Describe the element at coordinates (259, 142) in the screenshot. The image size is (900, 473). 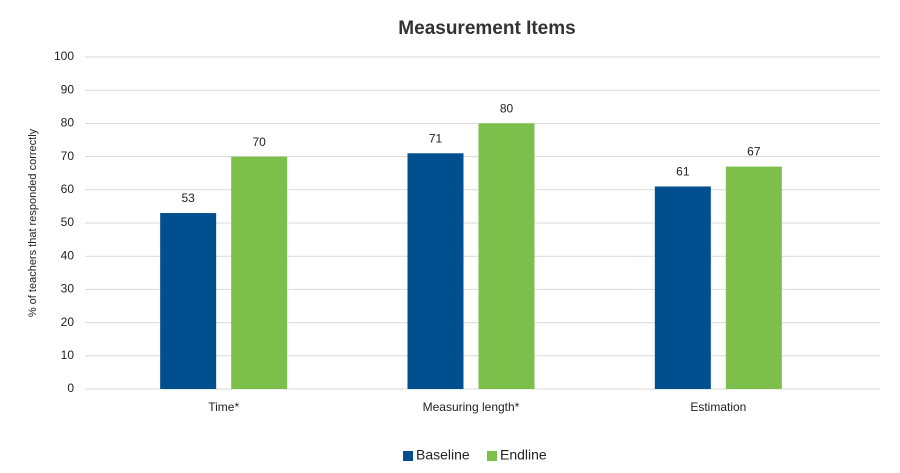
I see `data-label: 70` at that location.